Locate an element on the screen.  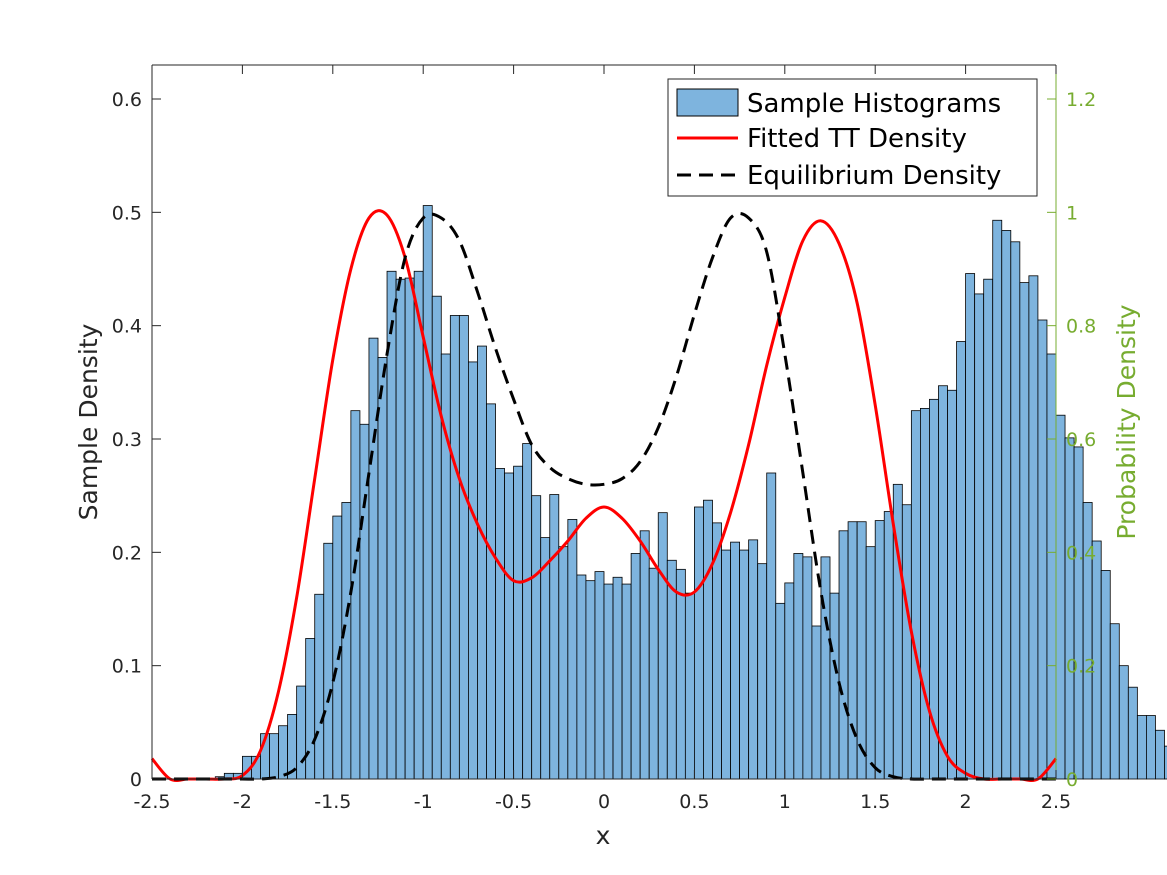
x-tick-label: -0.5 is located at coordinates (513, 802).